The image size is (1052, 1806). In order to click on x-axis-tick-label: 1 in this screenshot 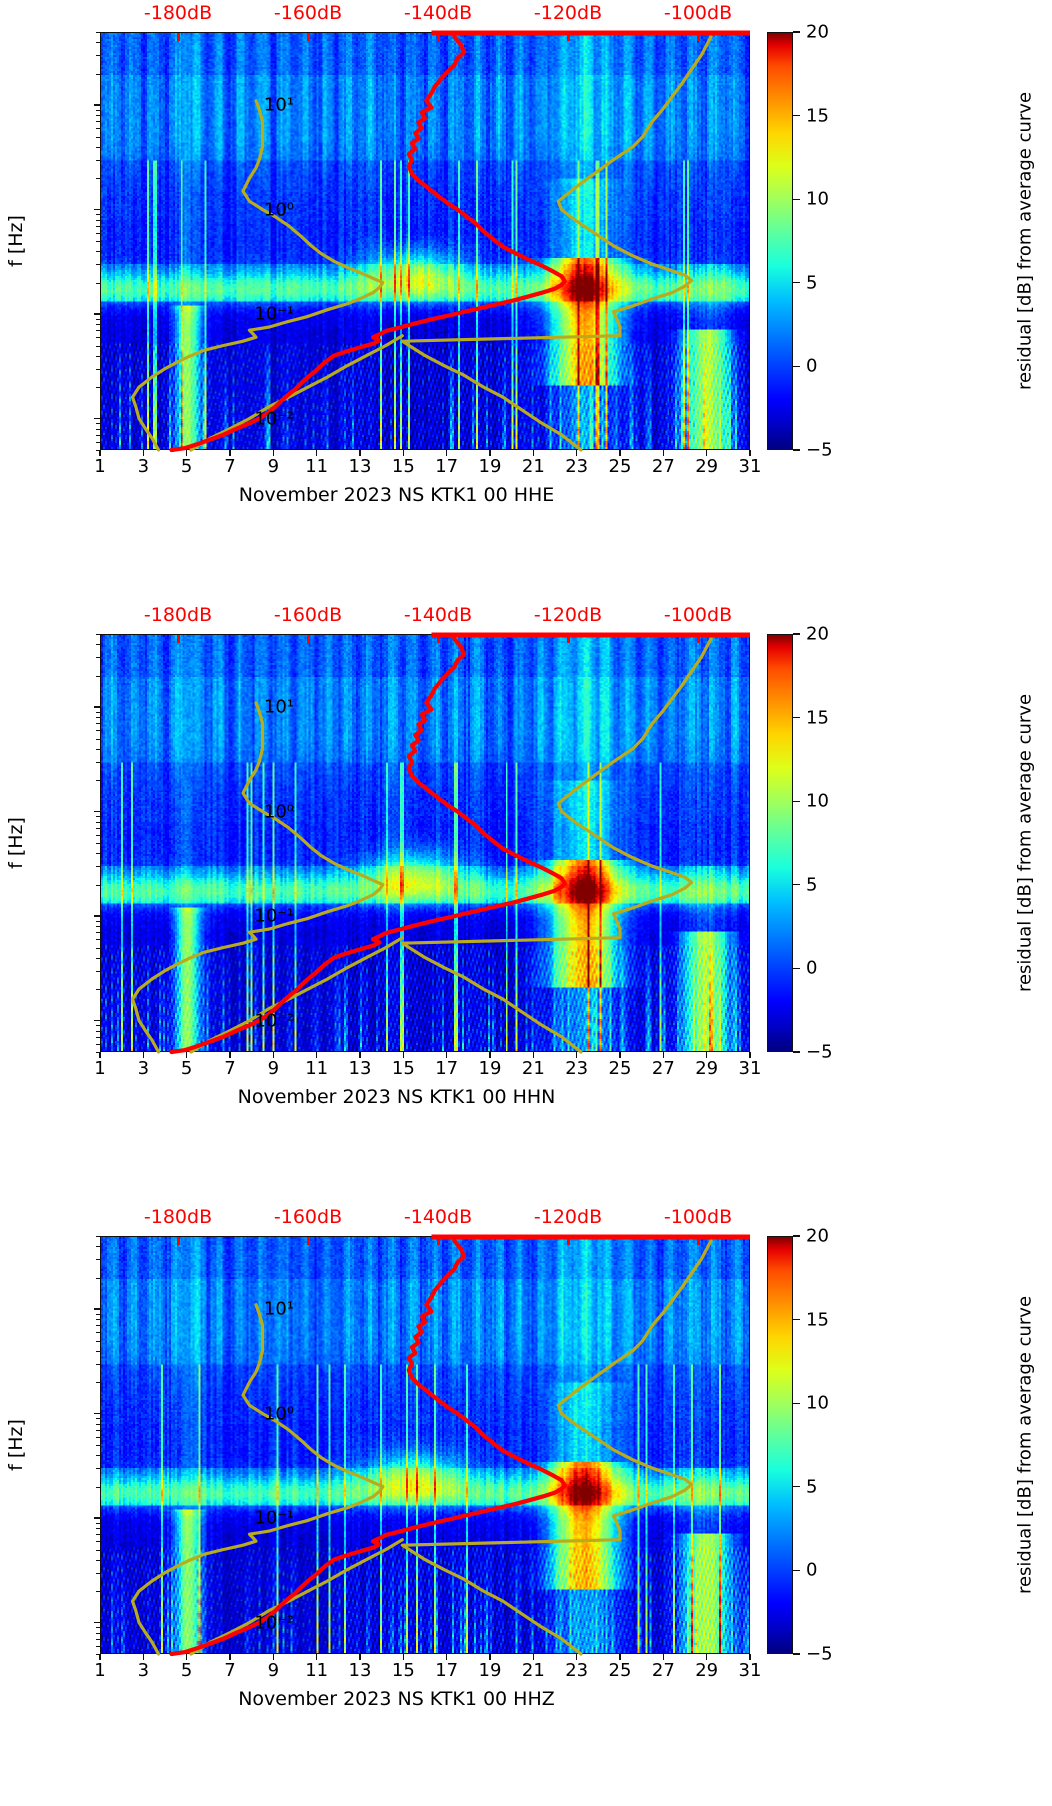, I will do `click(100, 1068)`.